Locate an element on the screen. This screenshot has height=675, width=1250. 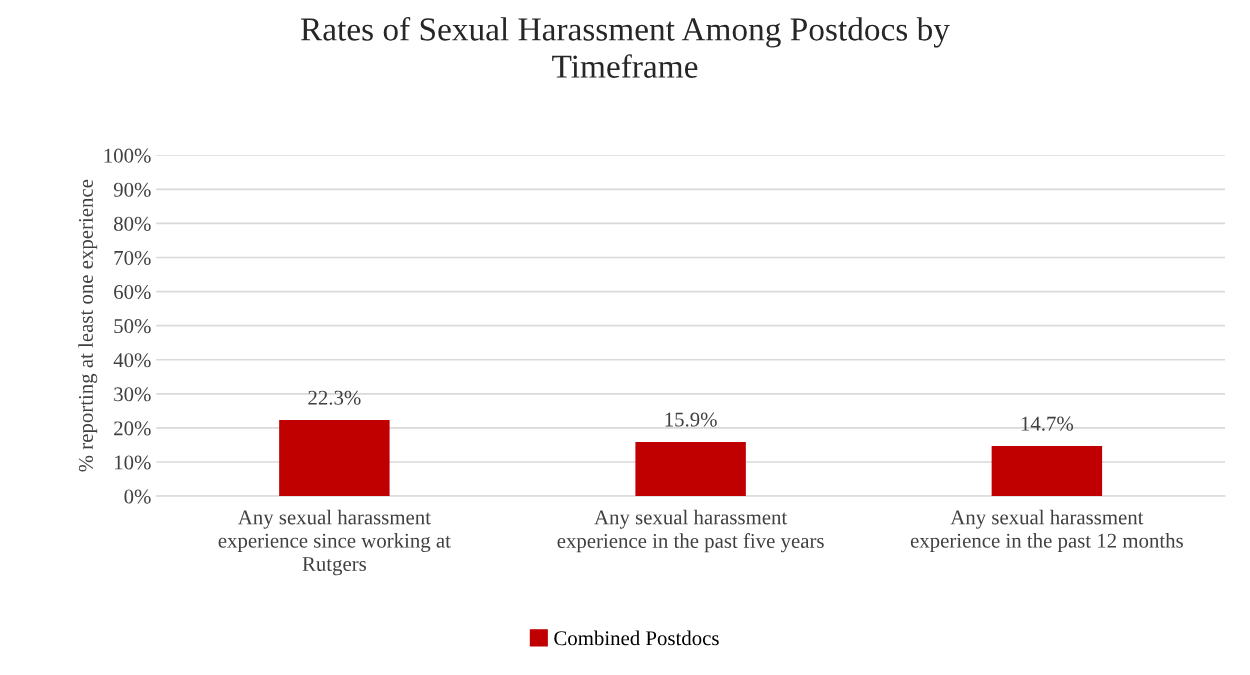
chart-title: Rates of Sexual Harassment Among Postdocs by Timeframe is located at coordinates (625, 47).